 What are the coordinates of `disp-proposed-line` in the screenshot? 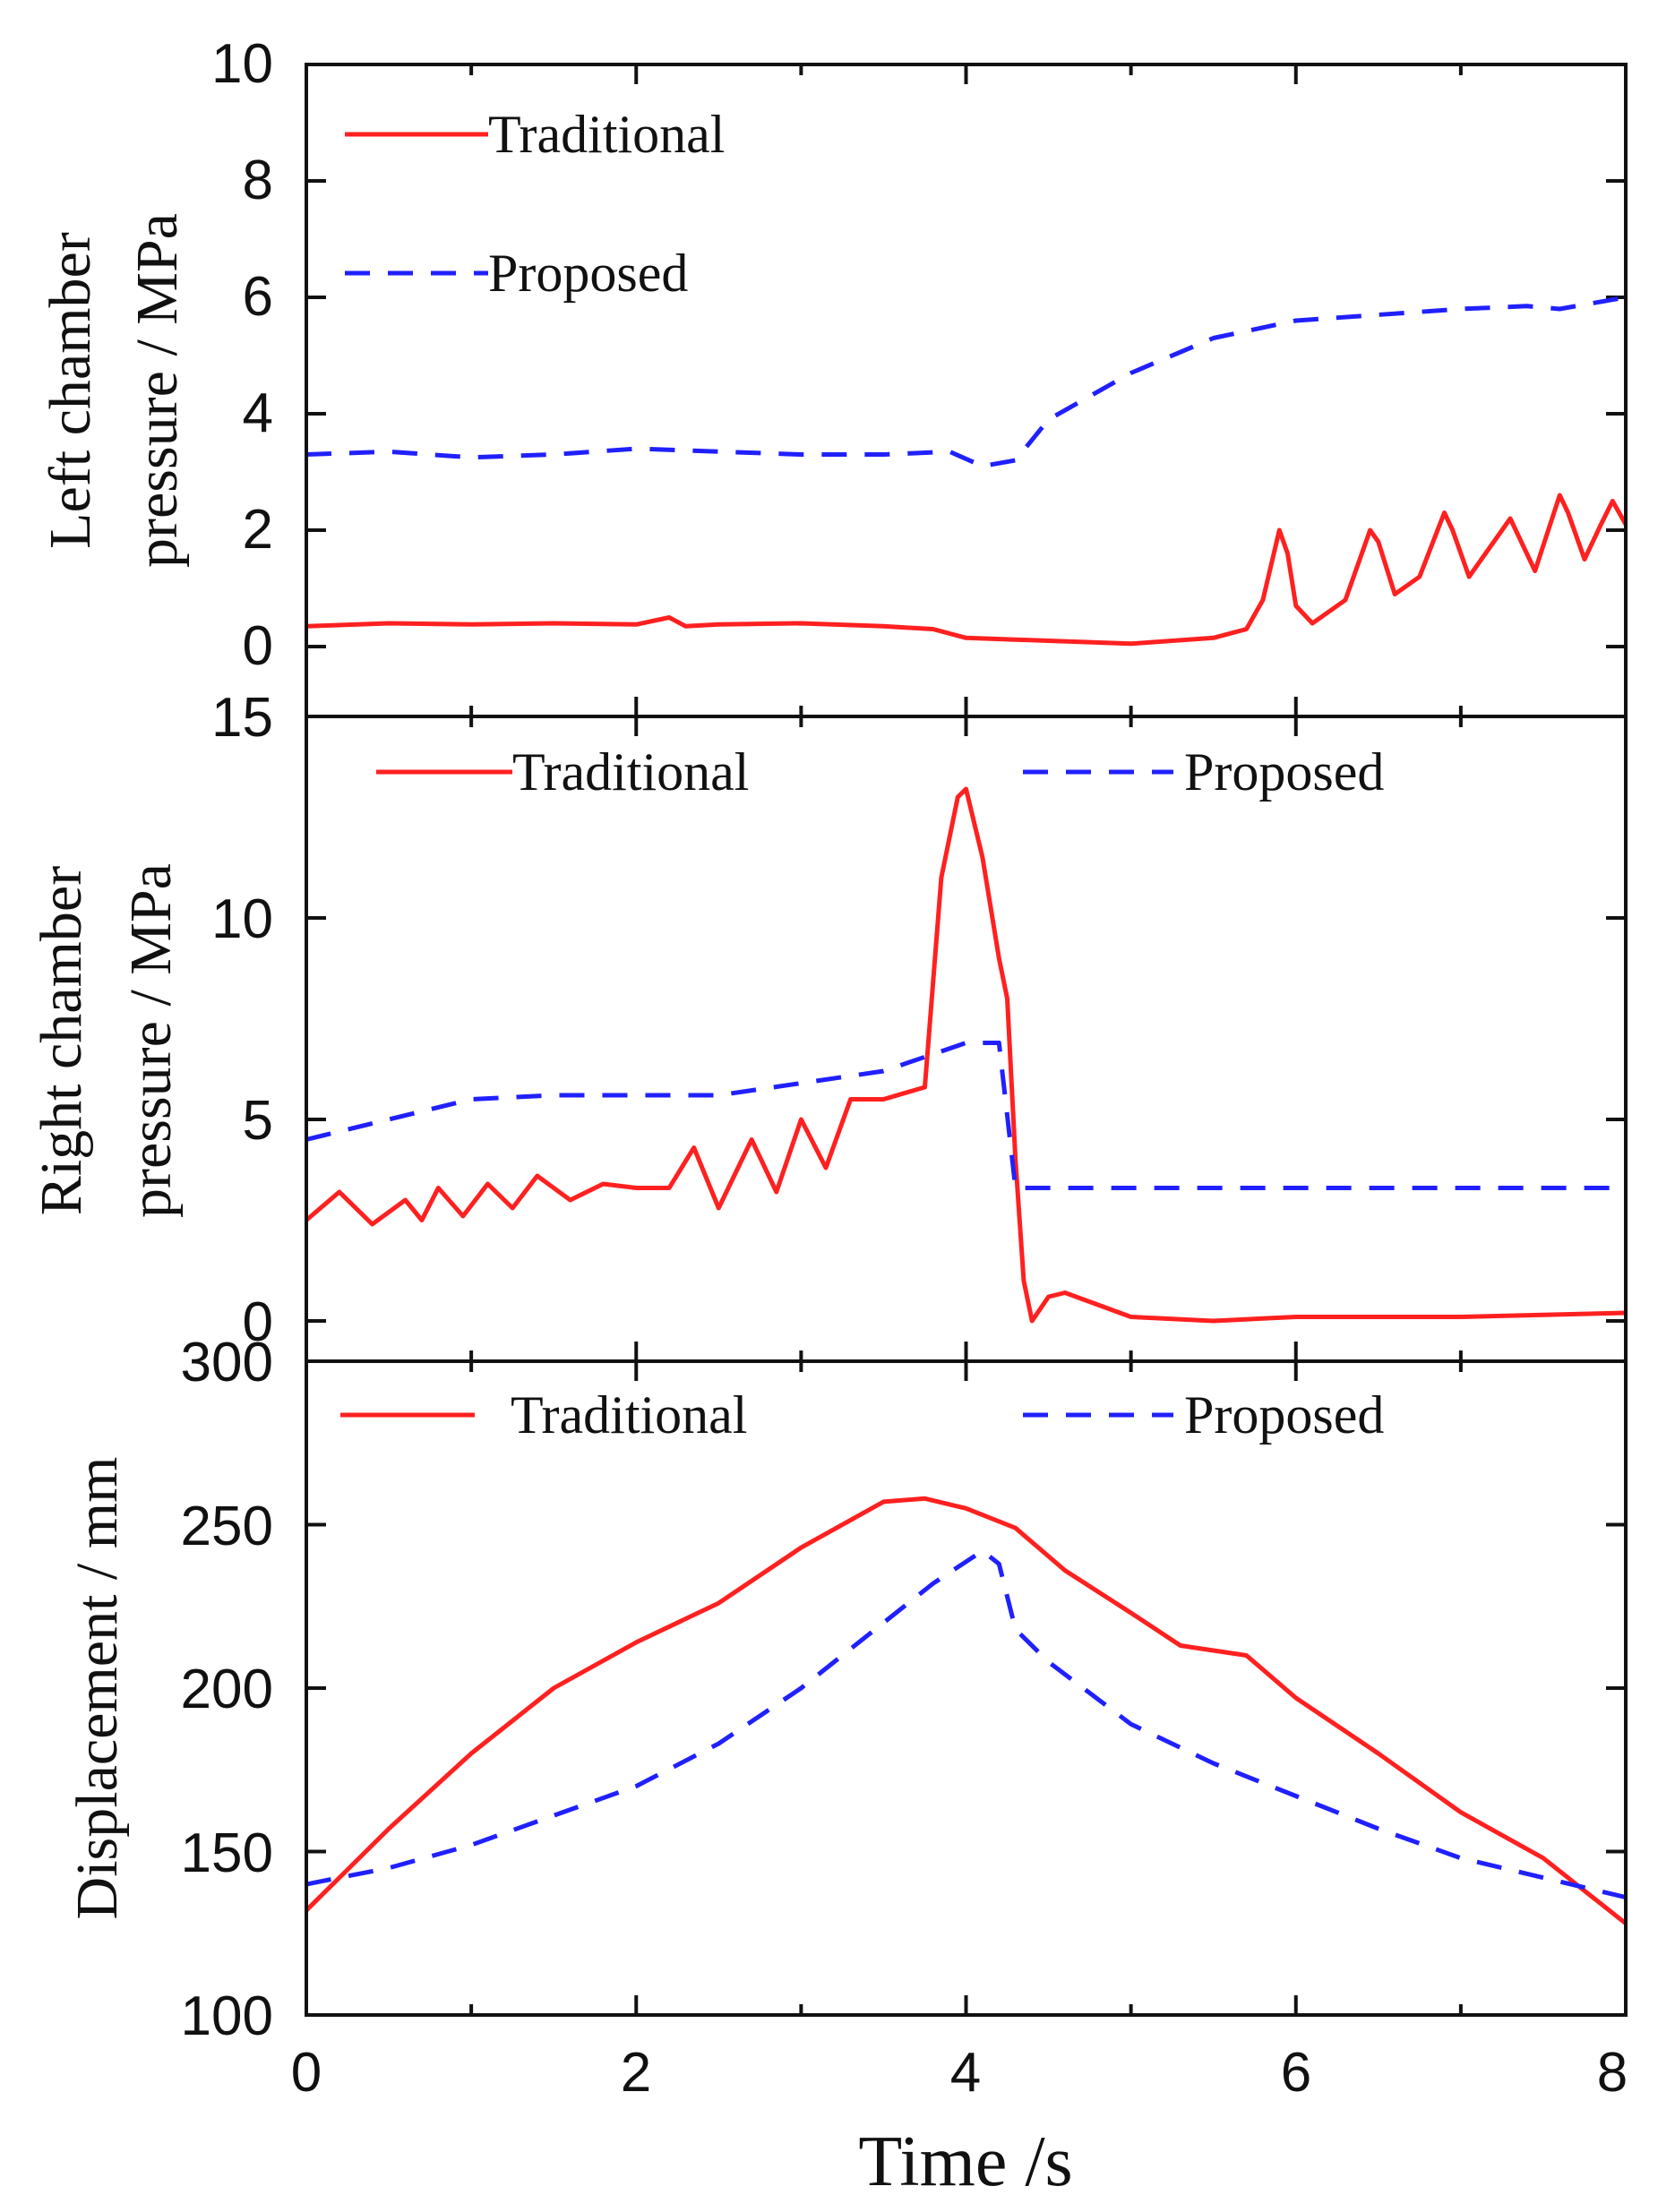 It's located at (966, 1724).